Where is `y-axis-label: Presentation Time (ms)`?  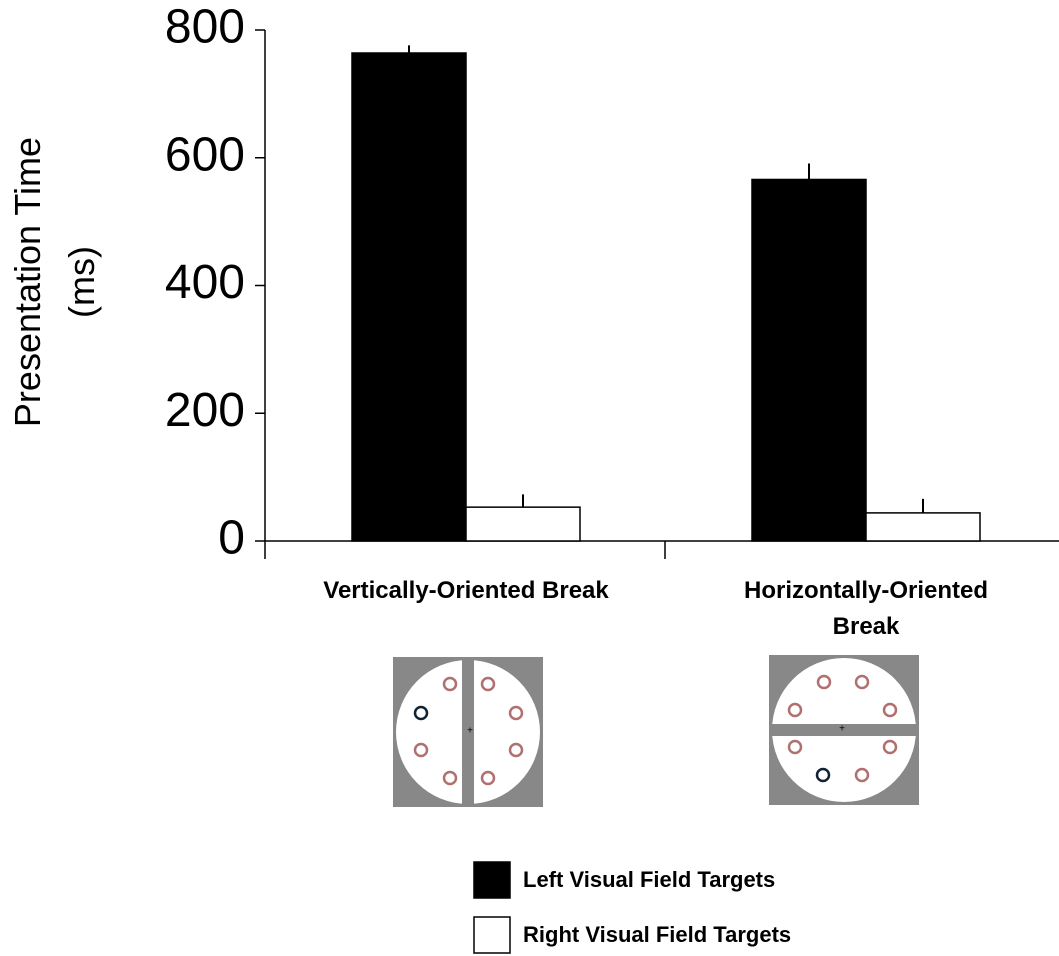 y-axis-label: Presentation Time (ms) is located at coordinates (54, 282).